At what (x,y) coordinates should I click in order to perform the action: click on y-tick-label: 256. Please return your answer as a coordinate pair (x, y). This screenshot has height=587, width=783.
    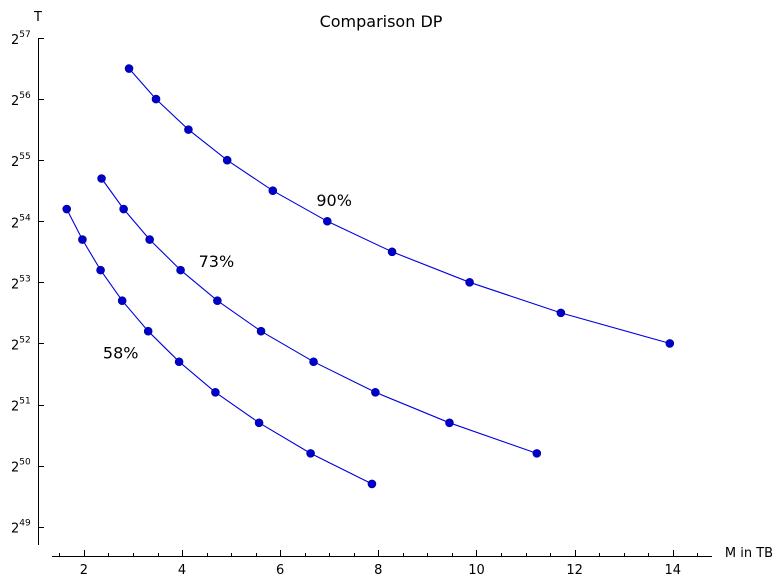
    Looking at the image, I should click on (21, 100).